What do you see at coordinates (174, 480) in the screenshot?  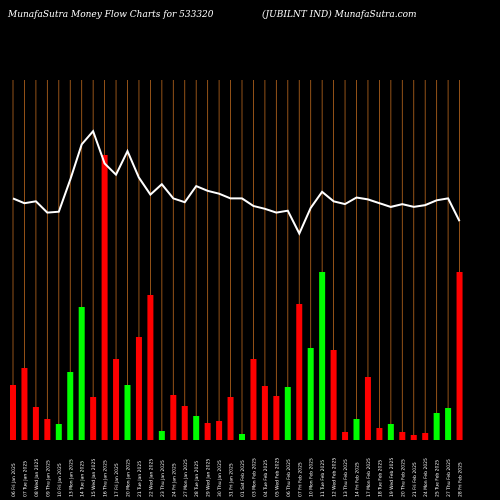 I see `x-tick-label: 24 Fri Jan 2025` at bounding box center [174, 480].